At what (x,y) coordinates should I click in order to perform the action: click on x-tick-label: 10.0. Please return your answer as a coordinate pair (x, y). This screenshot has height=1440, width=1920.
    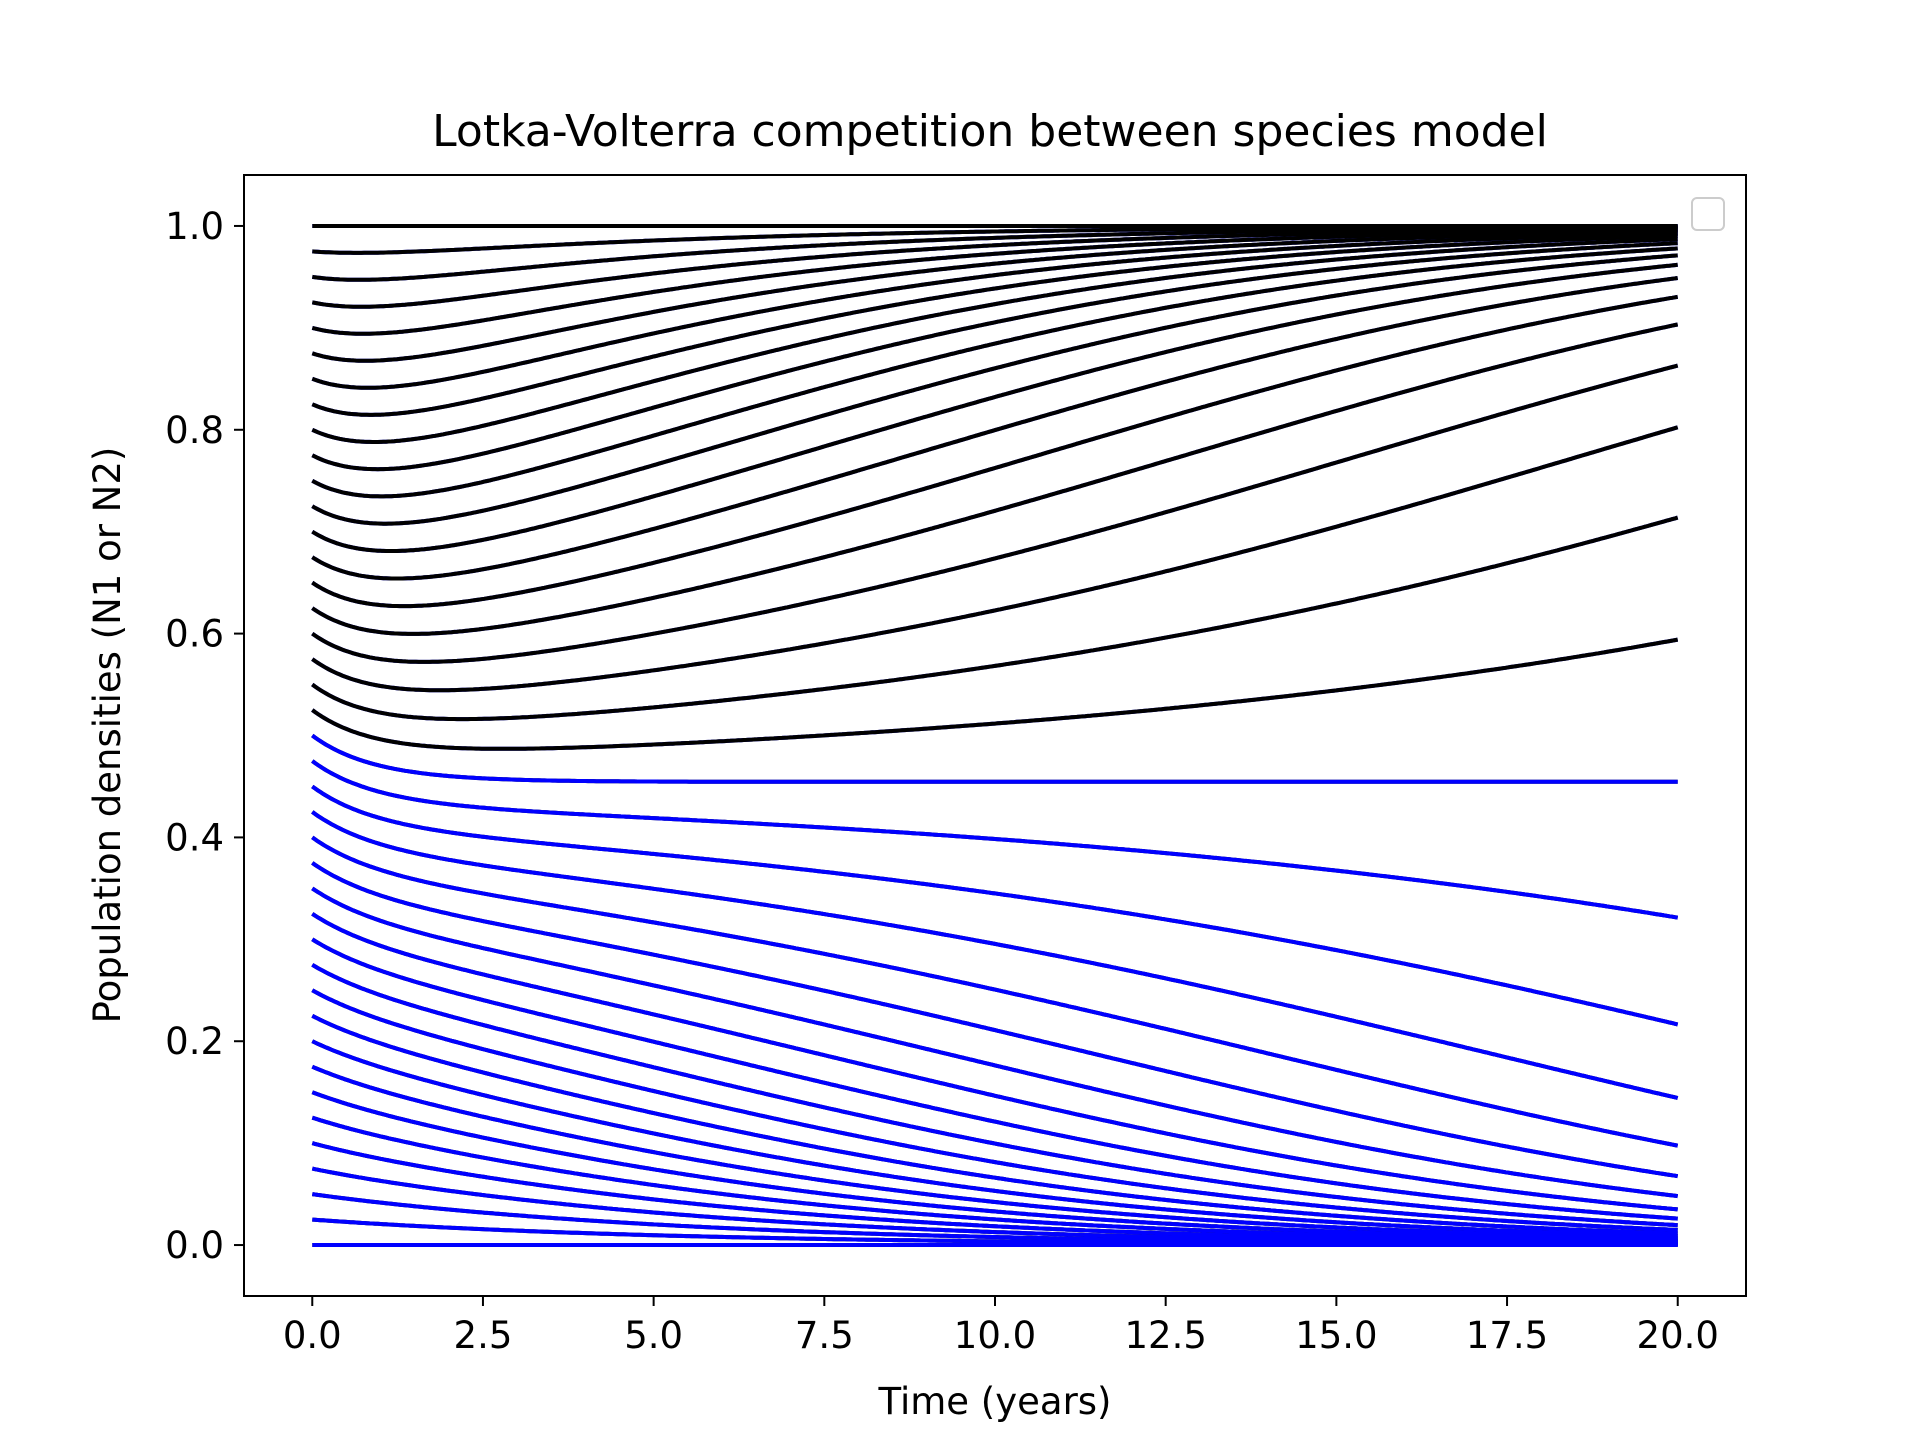
    Looking at the image, I should click on (995, 1335).